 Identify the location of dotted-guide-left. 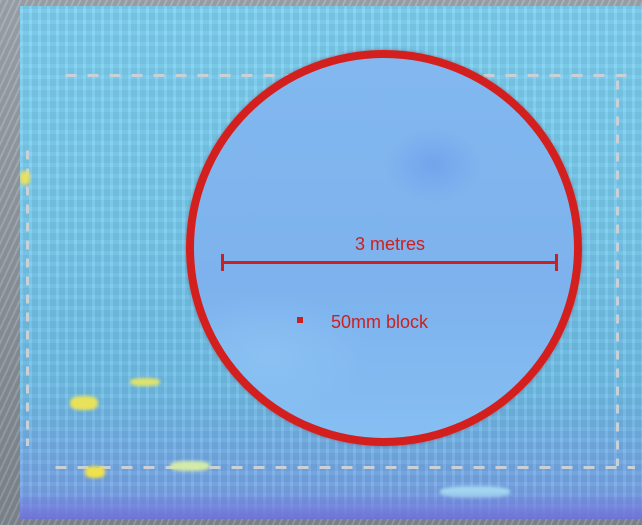
(27, 296).